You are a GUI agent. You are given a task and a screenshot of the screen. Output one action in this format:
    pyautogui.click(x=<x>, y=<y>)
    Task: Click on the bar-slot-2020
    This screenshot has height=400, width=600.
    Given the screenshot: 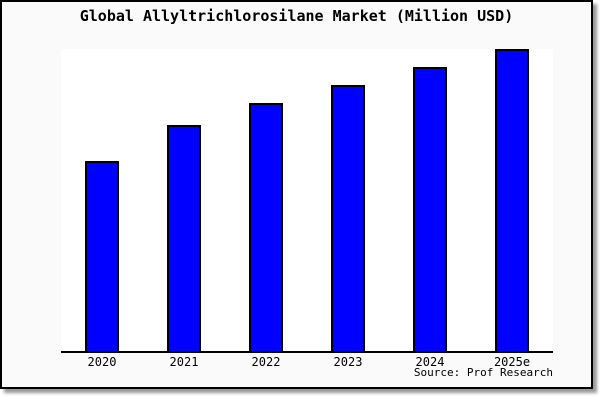 What is the action you would take?
    pyautogui.click(x=102, y=200)
    